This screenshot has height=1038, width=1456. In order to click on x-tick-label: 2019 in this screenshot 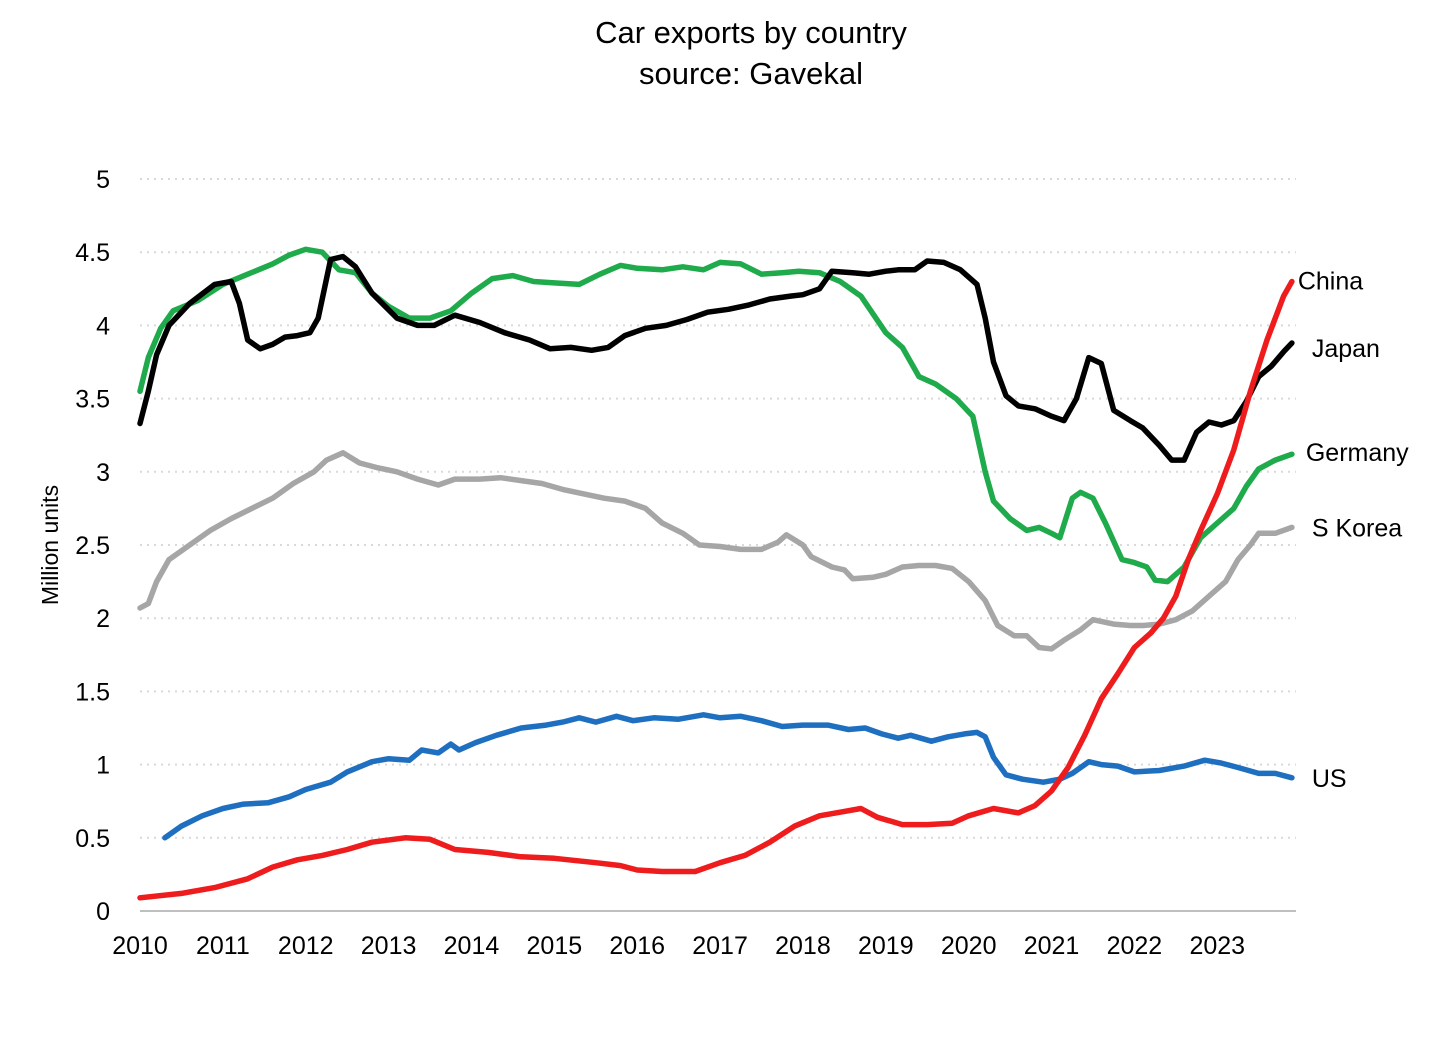, I will do `click(886, 946)`.